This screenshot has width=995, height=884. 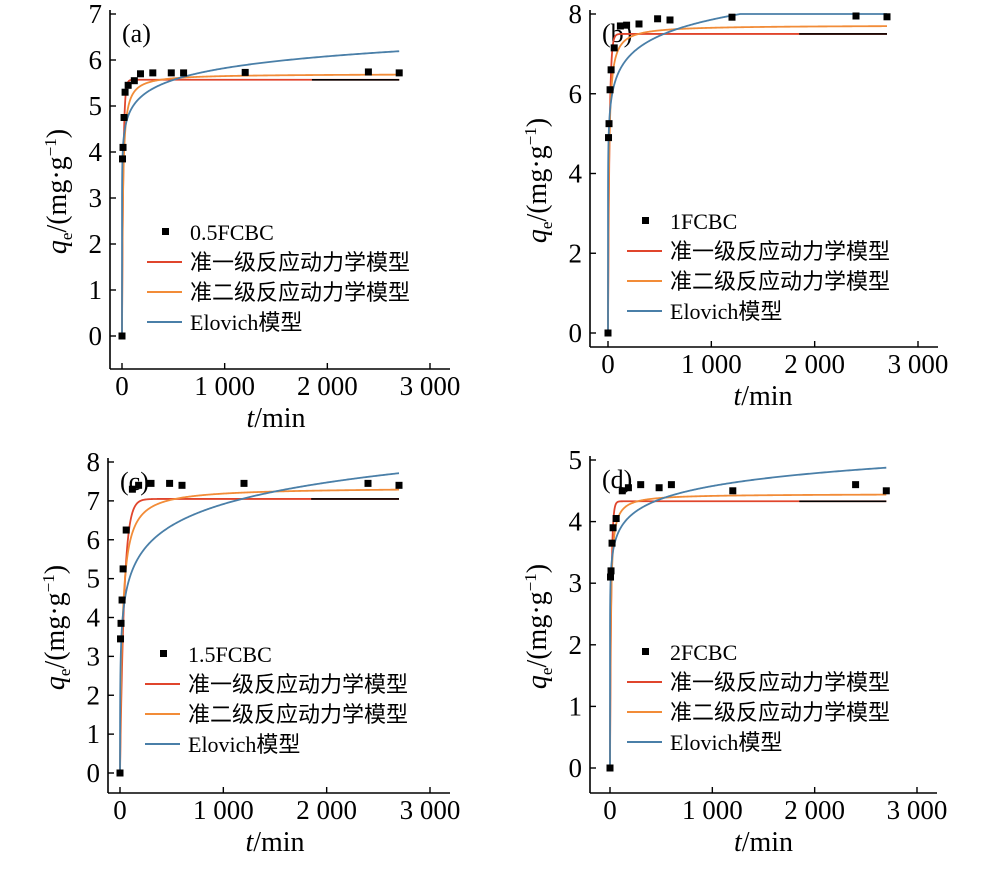 What do you see at coordinates (94, 462) in the screenshot?
I see `y-tick-label: 8` at bounding box center [94, 462].